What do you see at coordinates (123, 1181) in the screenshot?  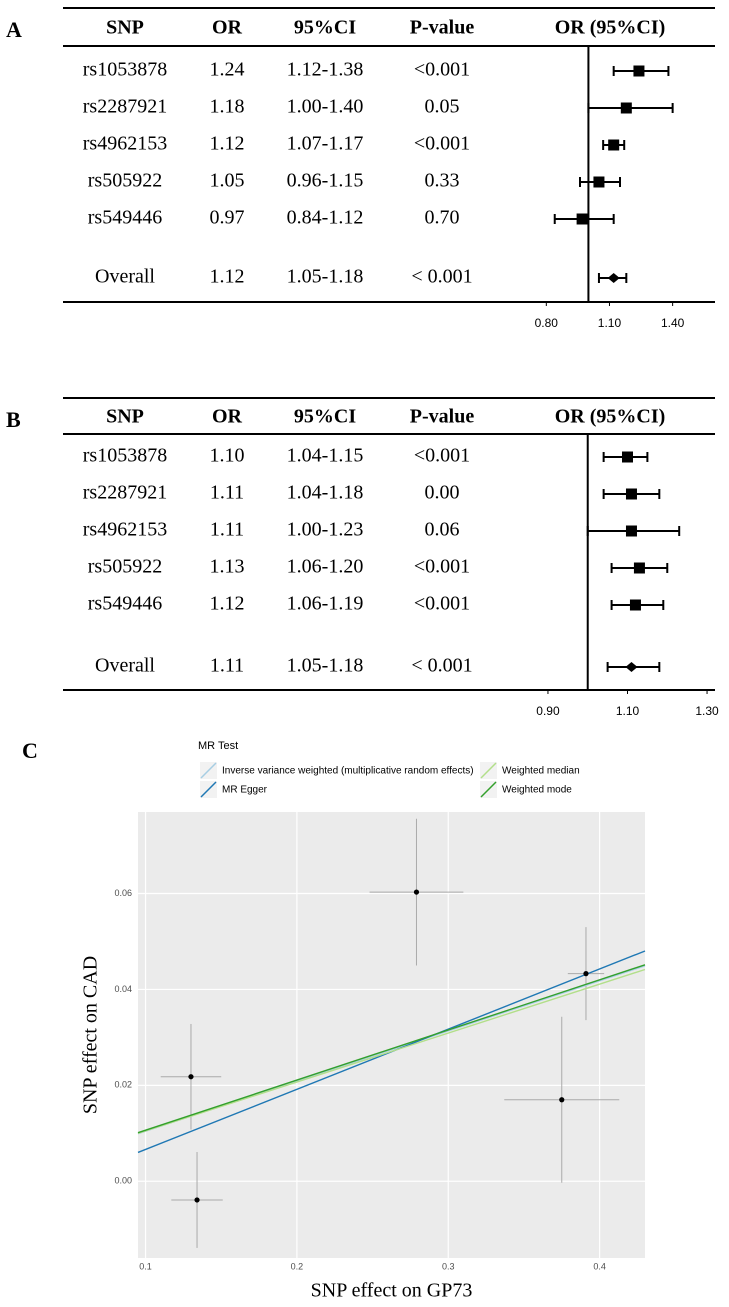 I see `y-tick-label: 0.00` at bounding box center [123, 1181].